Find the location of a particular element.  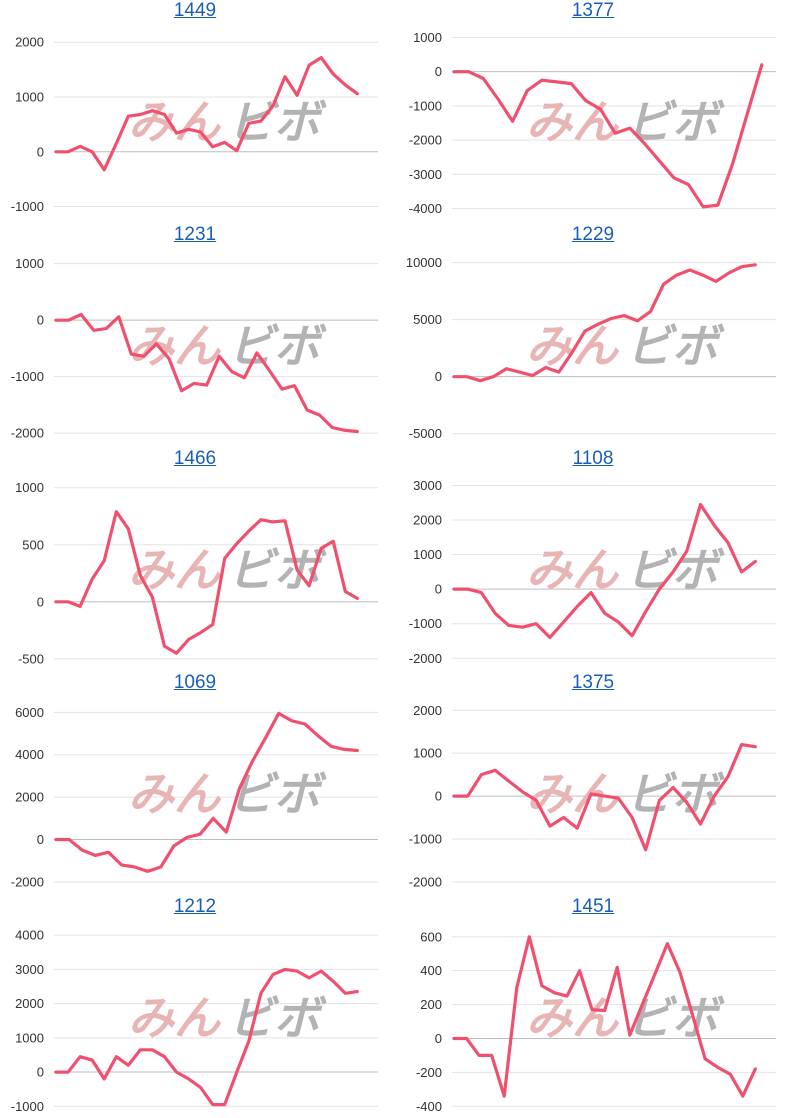

chart-title-link: 1466 is located at coordinates (195, 458).